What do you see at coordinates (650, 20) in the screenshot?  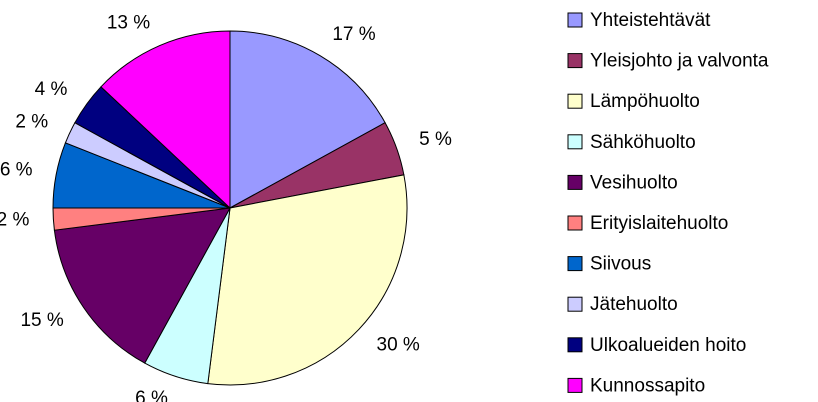 I see `legend-label: Yhteistehtävät` at bounding box center [650, 20].